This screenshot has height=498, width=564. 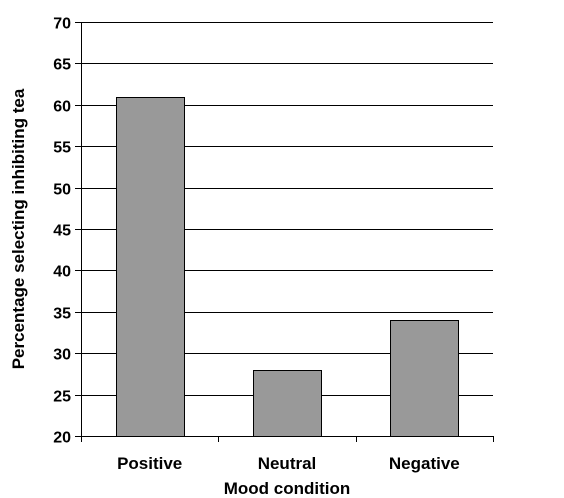 What do you see at coordinates (62, 355) in the screenshot?
I see `y-tick-label: 30` at bounding box center [62, 355].